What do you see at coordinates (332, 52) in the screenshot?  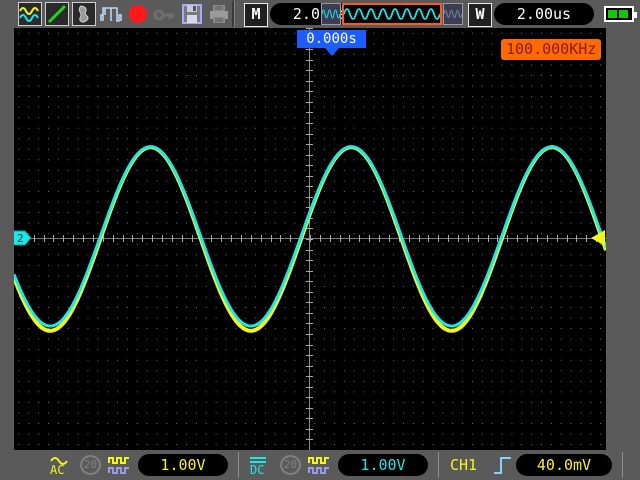 I see `time-offset-pointer` at bounding box center [332, 52].